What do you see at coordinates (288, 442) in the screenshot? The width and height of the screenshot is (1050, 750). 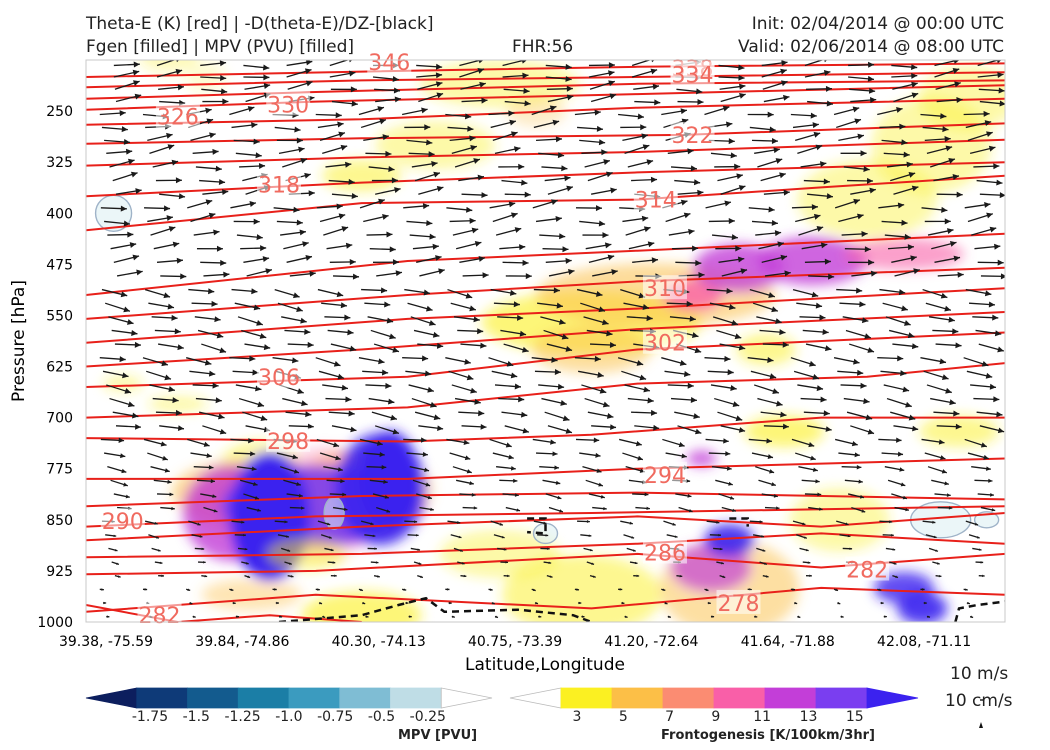 I see `theta-e-label: 298` at bounding box center [288, 442].